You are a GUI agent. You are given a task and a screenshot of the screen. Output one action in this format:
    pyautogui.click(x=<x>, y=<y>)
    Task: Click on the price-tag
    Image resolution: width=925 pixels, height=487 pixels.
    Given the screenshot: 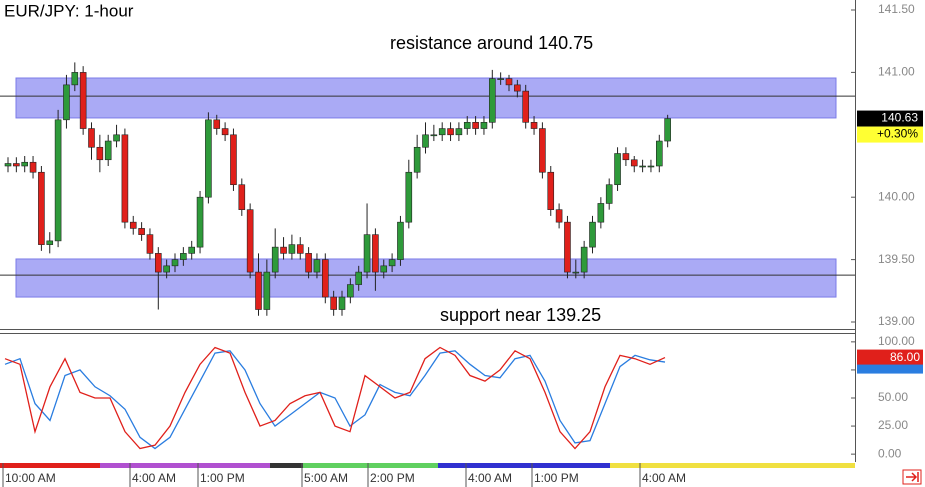 What is the action you would take?
    pyautogui.click(x=890, y=118)
    